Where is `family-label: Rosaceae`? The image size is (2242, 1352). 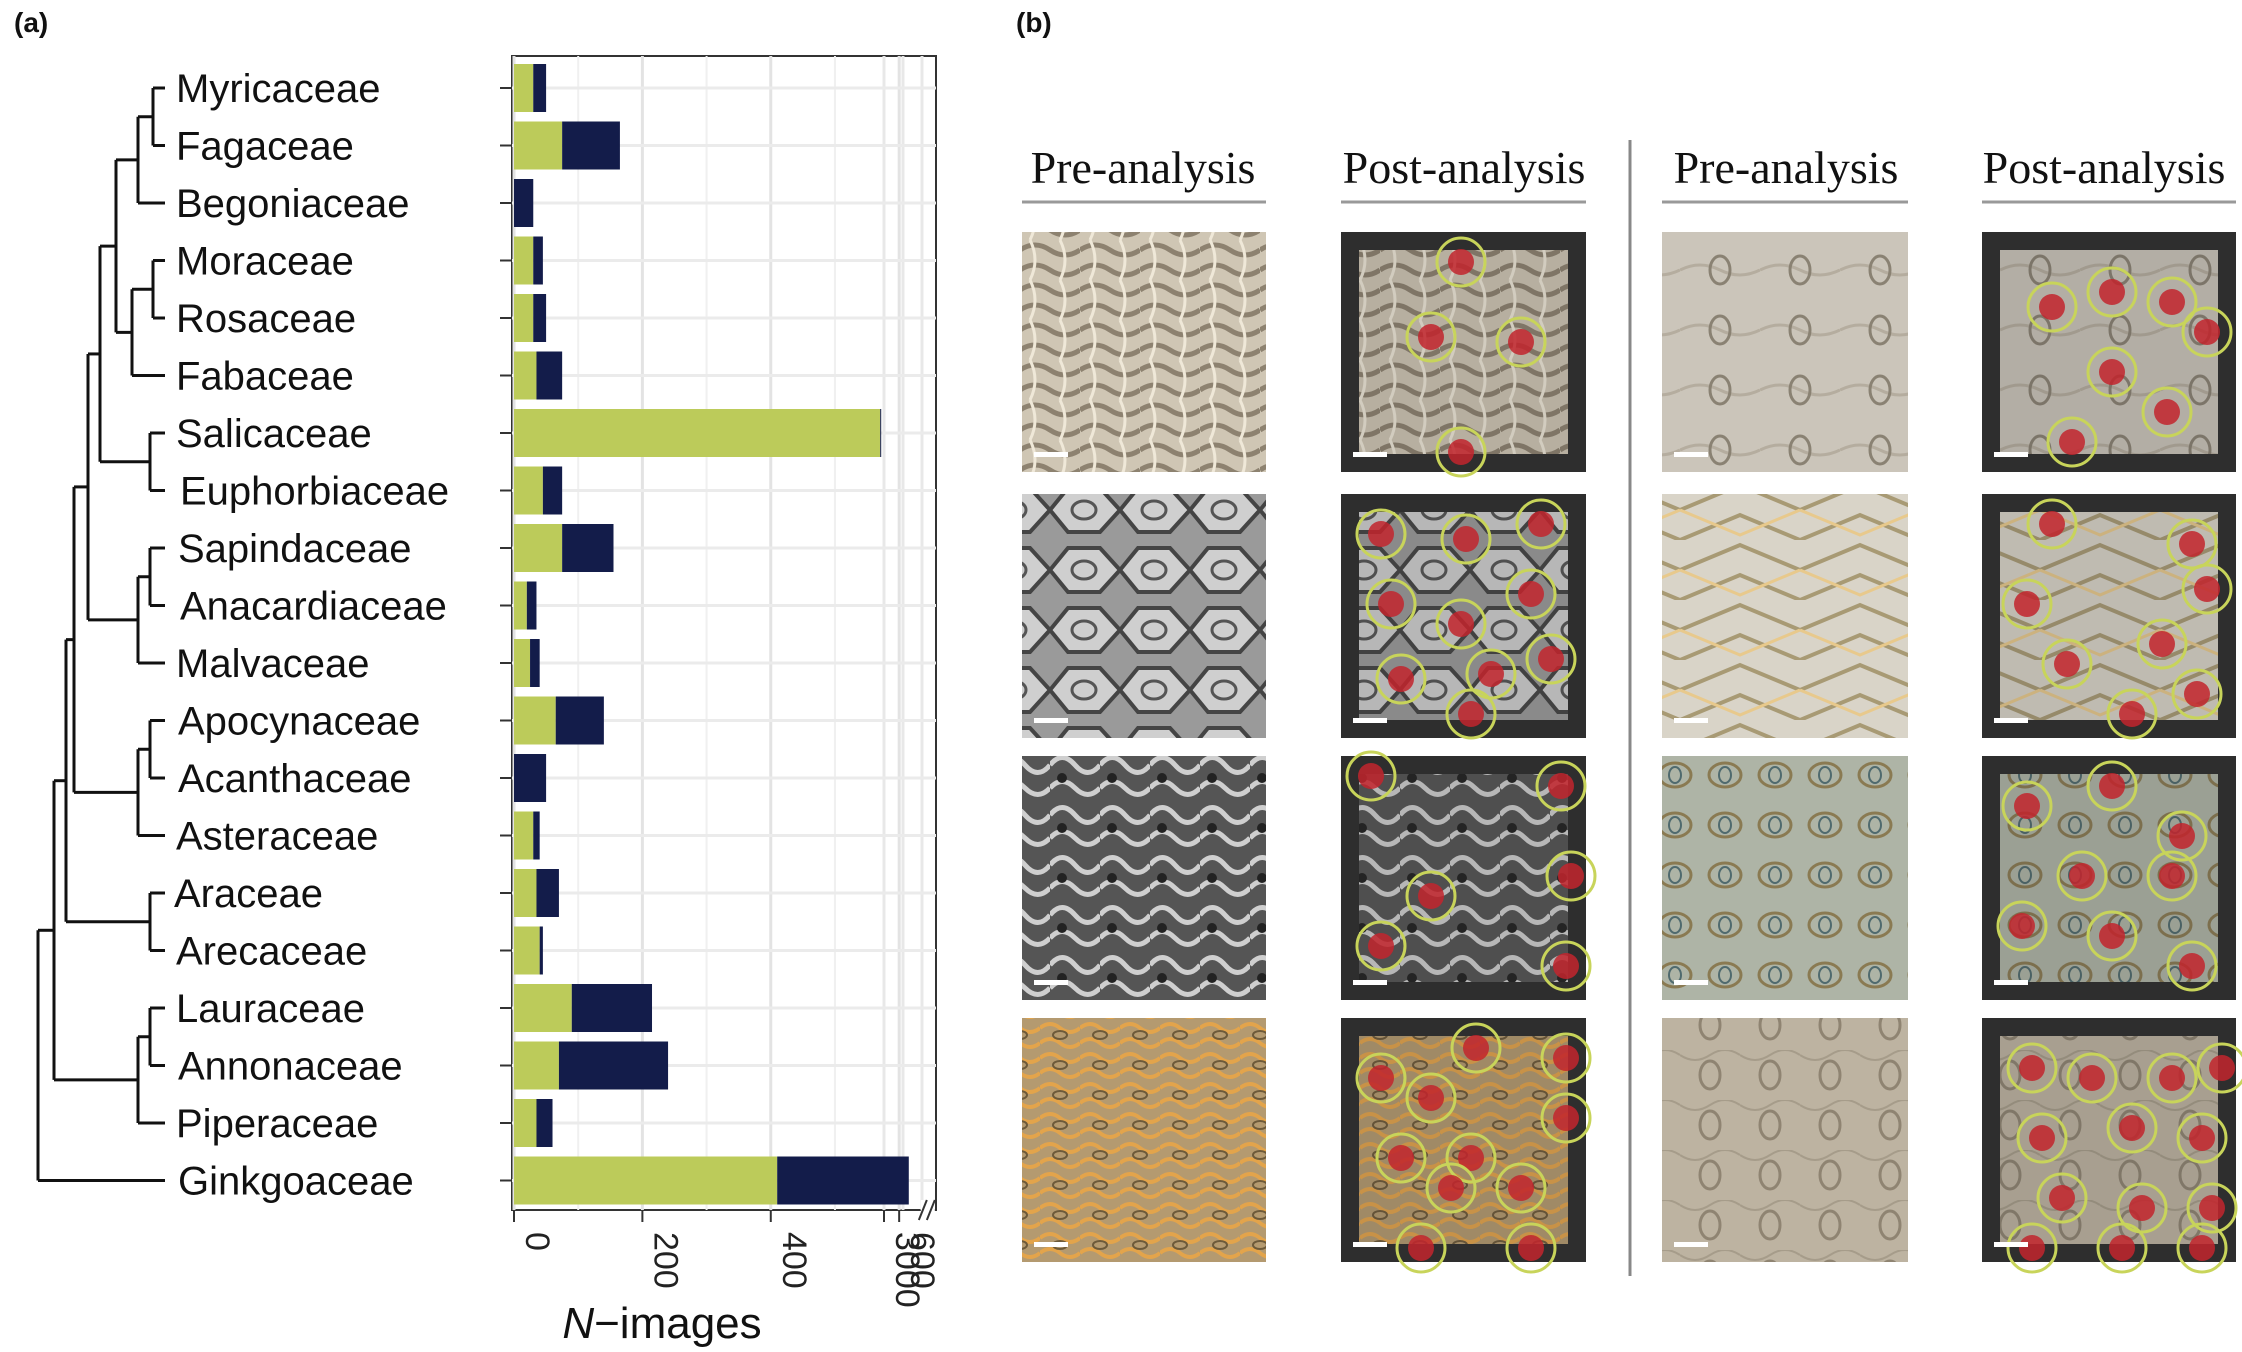 family-label: Rosaceae is located at coordinates (266, 319).